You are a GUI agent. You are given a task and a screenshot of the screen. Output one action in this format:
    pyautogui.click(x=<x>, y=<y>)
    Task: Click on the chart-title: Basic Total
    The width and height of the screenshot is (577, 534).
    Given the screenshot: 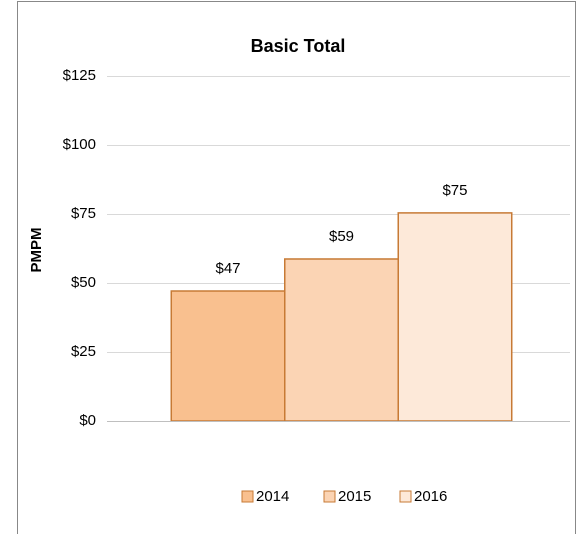 What is the action you would take?
    pyautogui.click(x=298, y=46)
    